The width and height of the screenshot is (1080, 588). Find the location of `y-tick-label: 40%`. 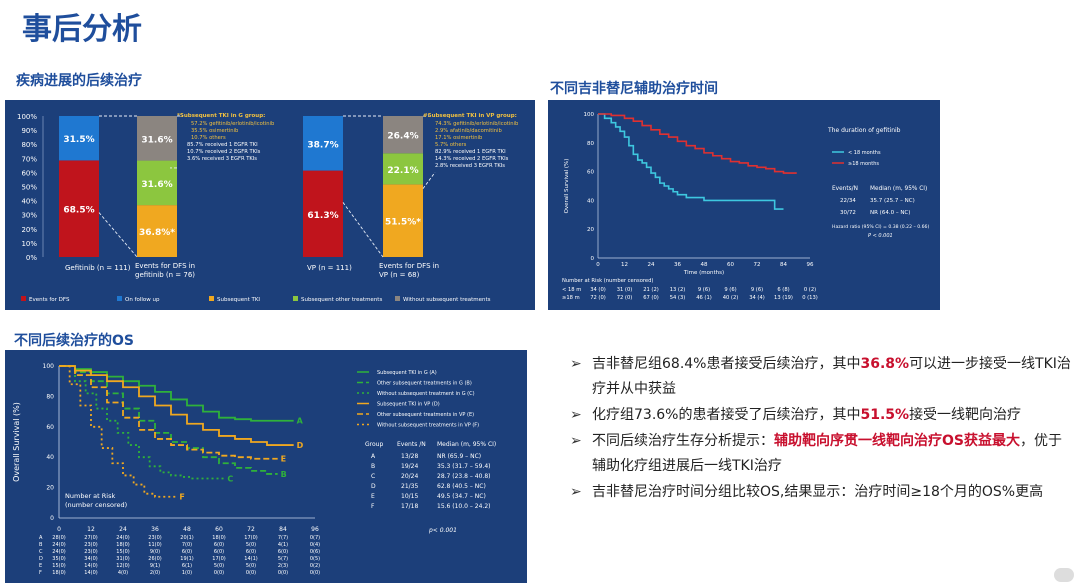

y-tick-label: 40% is located at coordinates (29, 202).